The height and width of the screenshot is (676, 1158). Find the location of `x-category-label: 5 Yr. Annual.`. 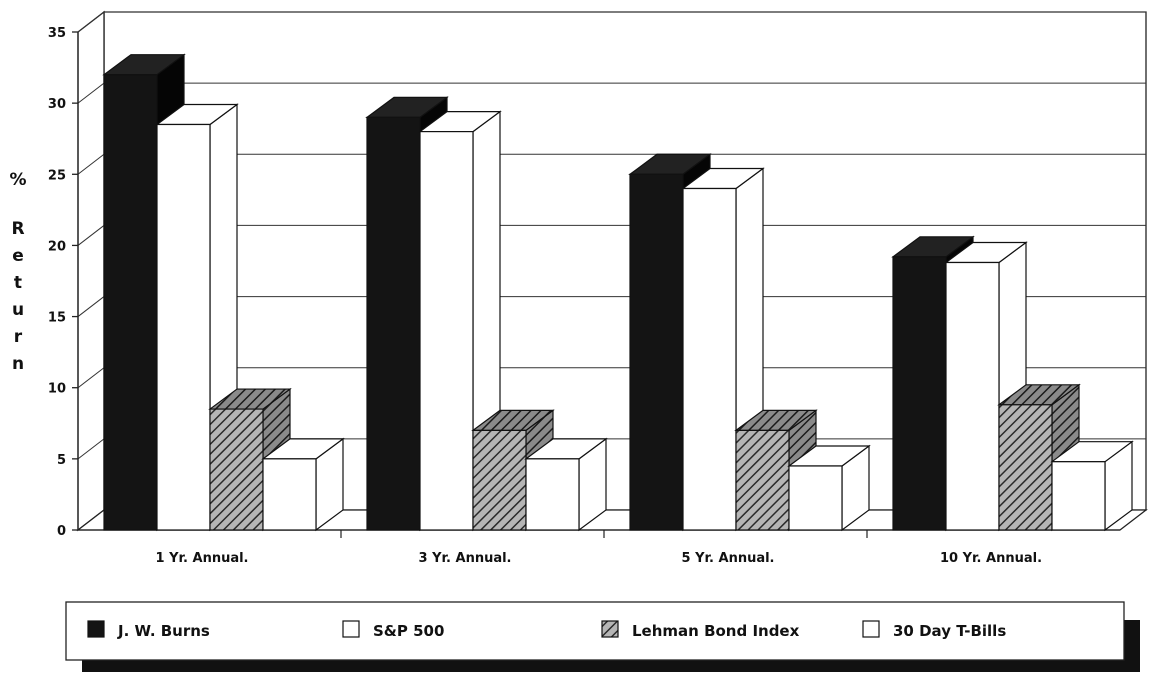

x-category-label: 5 Yr. Annual. is located at coordinates (728, 558).